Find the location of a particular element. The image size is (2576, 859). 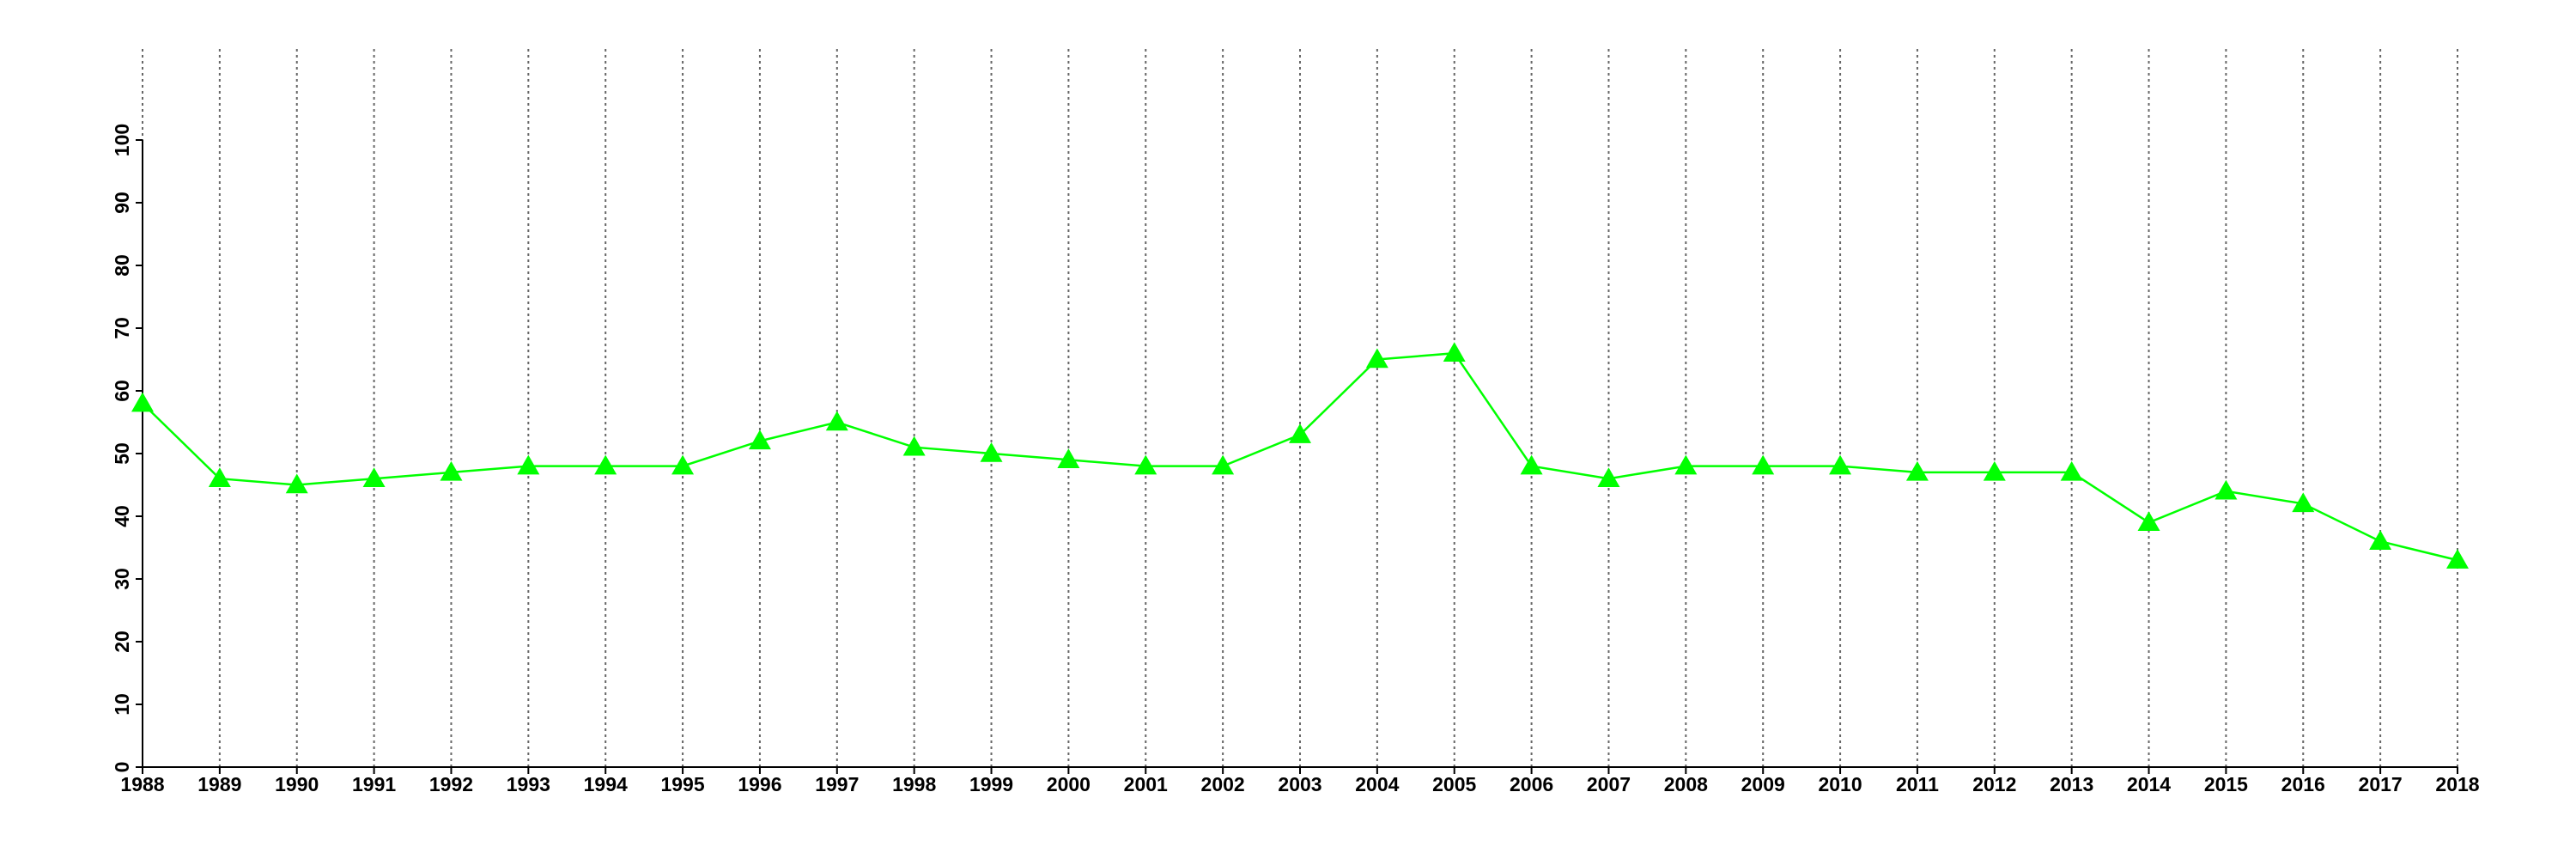

x-tick-label: 2005 is located at coordinates (1454, 784).